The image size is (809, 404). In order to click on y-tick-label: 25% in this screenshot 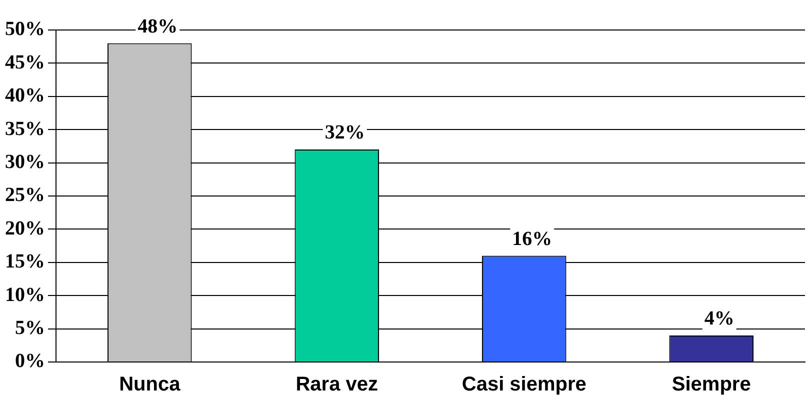, I will do `click(25, 195)`.